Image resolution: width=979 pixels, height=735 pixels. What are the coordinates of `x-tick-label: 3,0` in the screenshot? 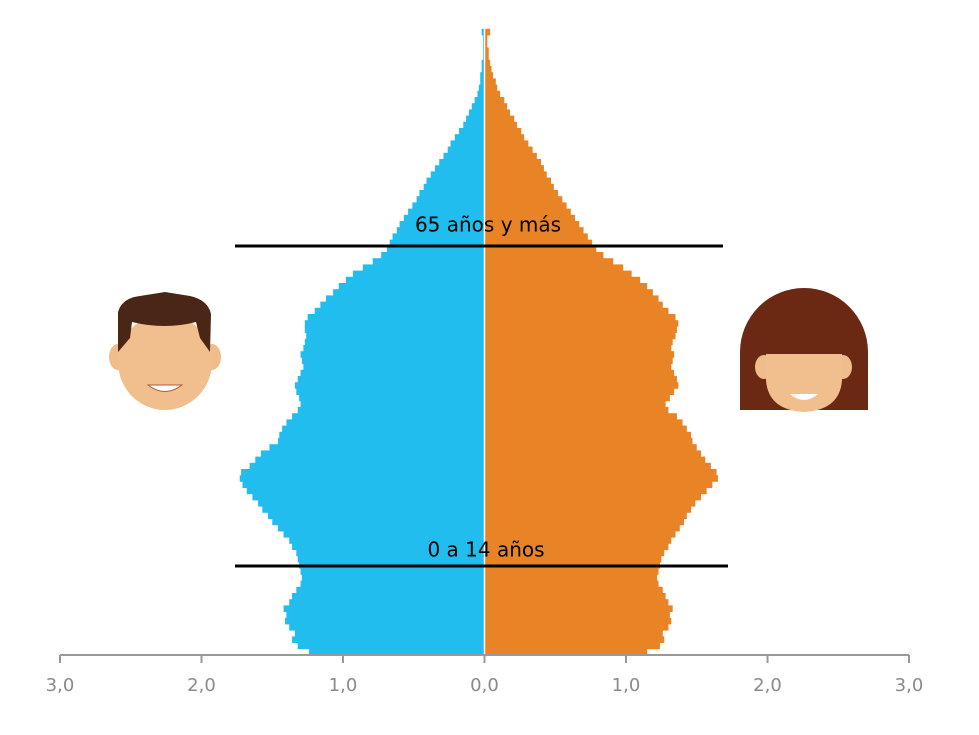 It's located at (60, 685).